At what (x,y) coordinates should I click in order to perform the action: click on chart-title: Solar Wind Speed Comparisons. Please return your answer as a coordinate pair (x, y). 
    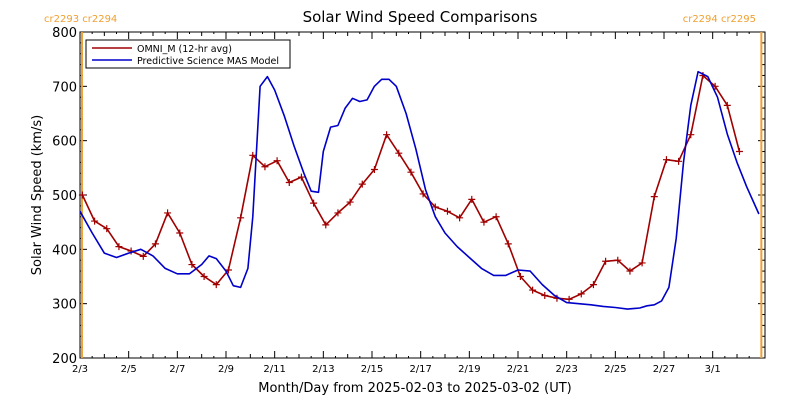
    Looking at the image, I should click on (420, 17).